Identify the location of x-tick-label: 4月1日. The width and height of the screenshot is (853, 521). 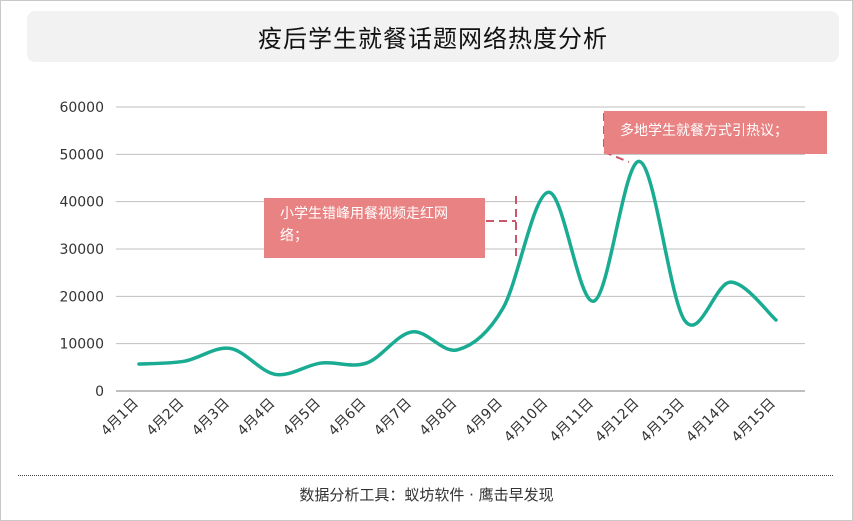
(120, 418).